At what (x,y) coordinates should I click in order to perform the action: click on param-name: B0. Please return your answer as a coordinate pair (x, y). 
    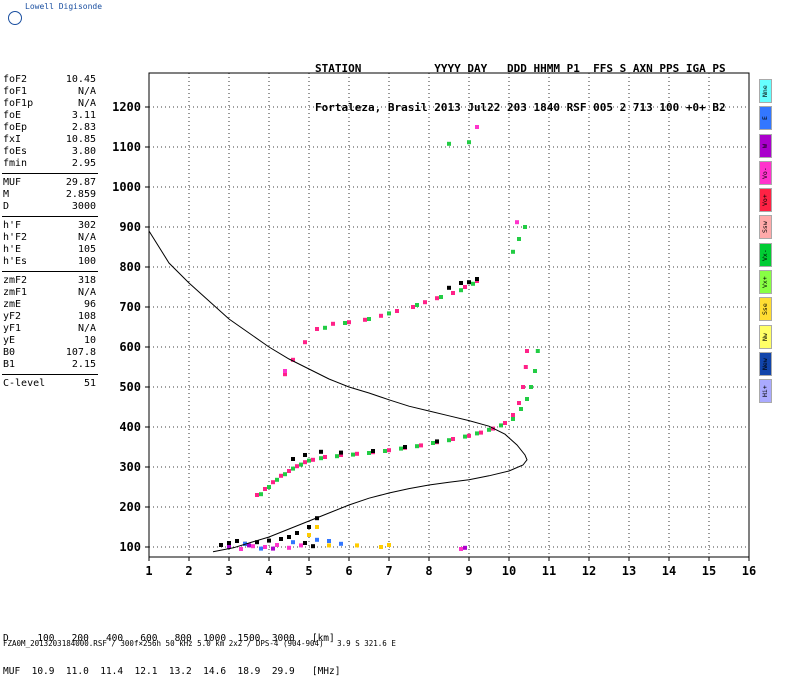
    Looking at the image, I should click on (9, 352).